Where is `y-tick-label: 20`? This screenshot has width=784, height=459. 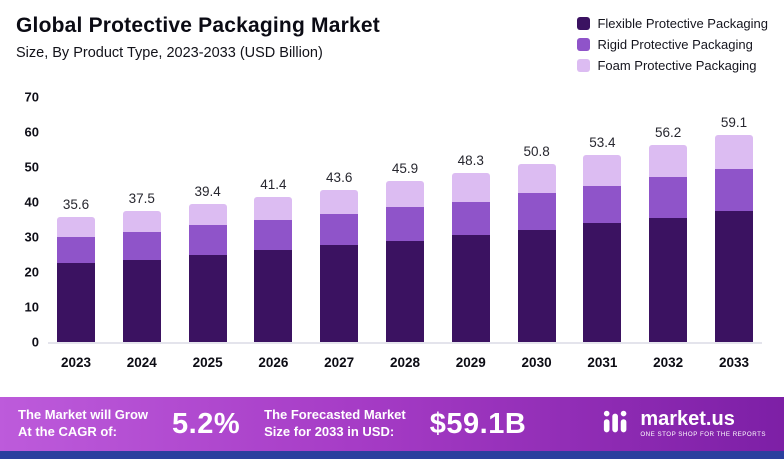 y-tick-label: 20 is located at coordinates (31, 272).